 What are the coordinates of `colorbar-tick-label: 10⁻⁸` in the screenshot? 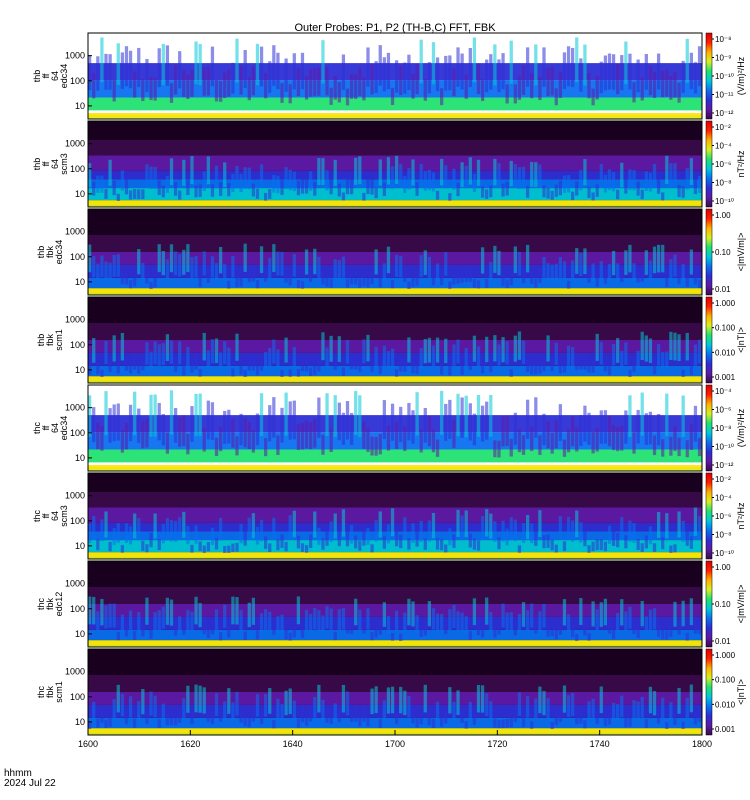 It's located at (723, 428).